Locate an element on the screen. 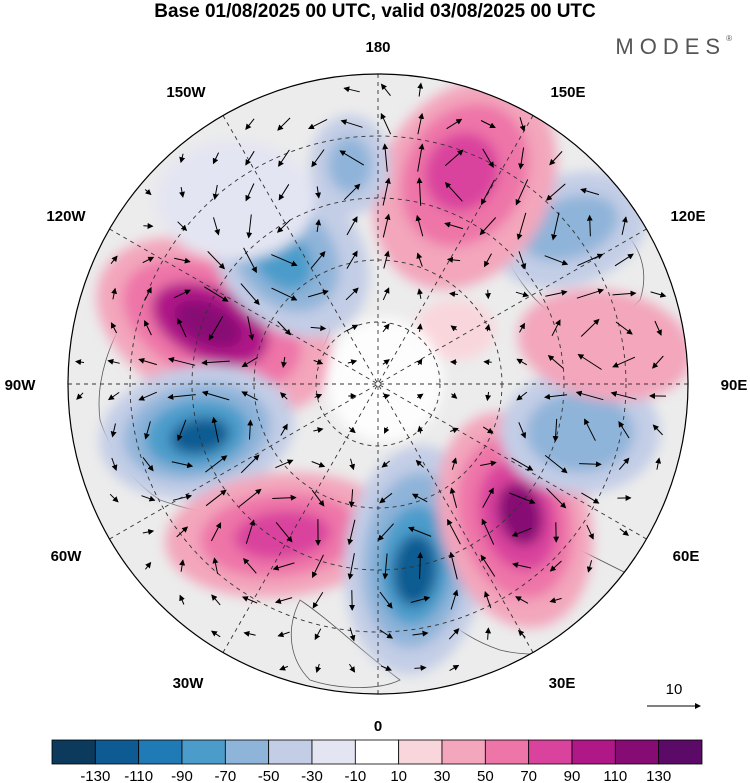 This screenshot has width=750, height=783. lon-label-120w: 120W is located at coordinates (66, 216).